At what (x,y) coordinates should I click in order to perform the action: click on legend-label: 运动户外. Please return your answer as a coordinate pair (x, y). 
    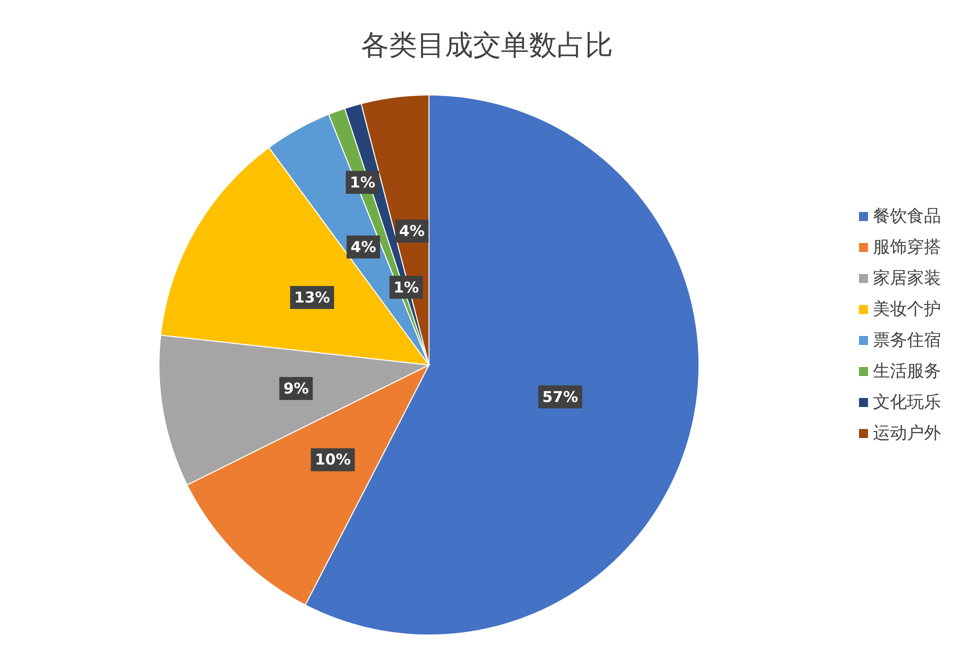
    Looking at the image, I should click on (907, 434).